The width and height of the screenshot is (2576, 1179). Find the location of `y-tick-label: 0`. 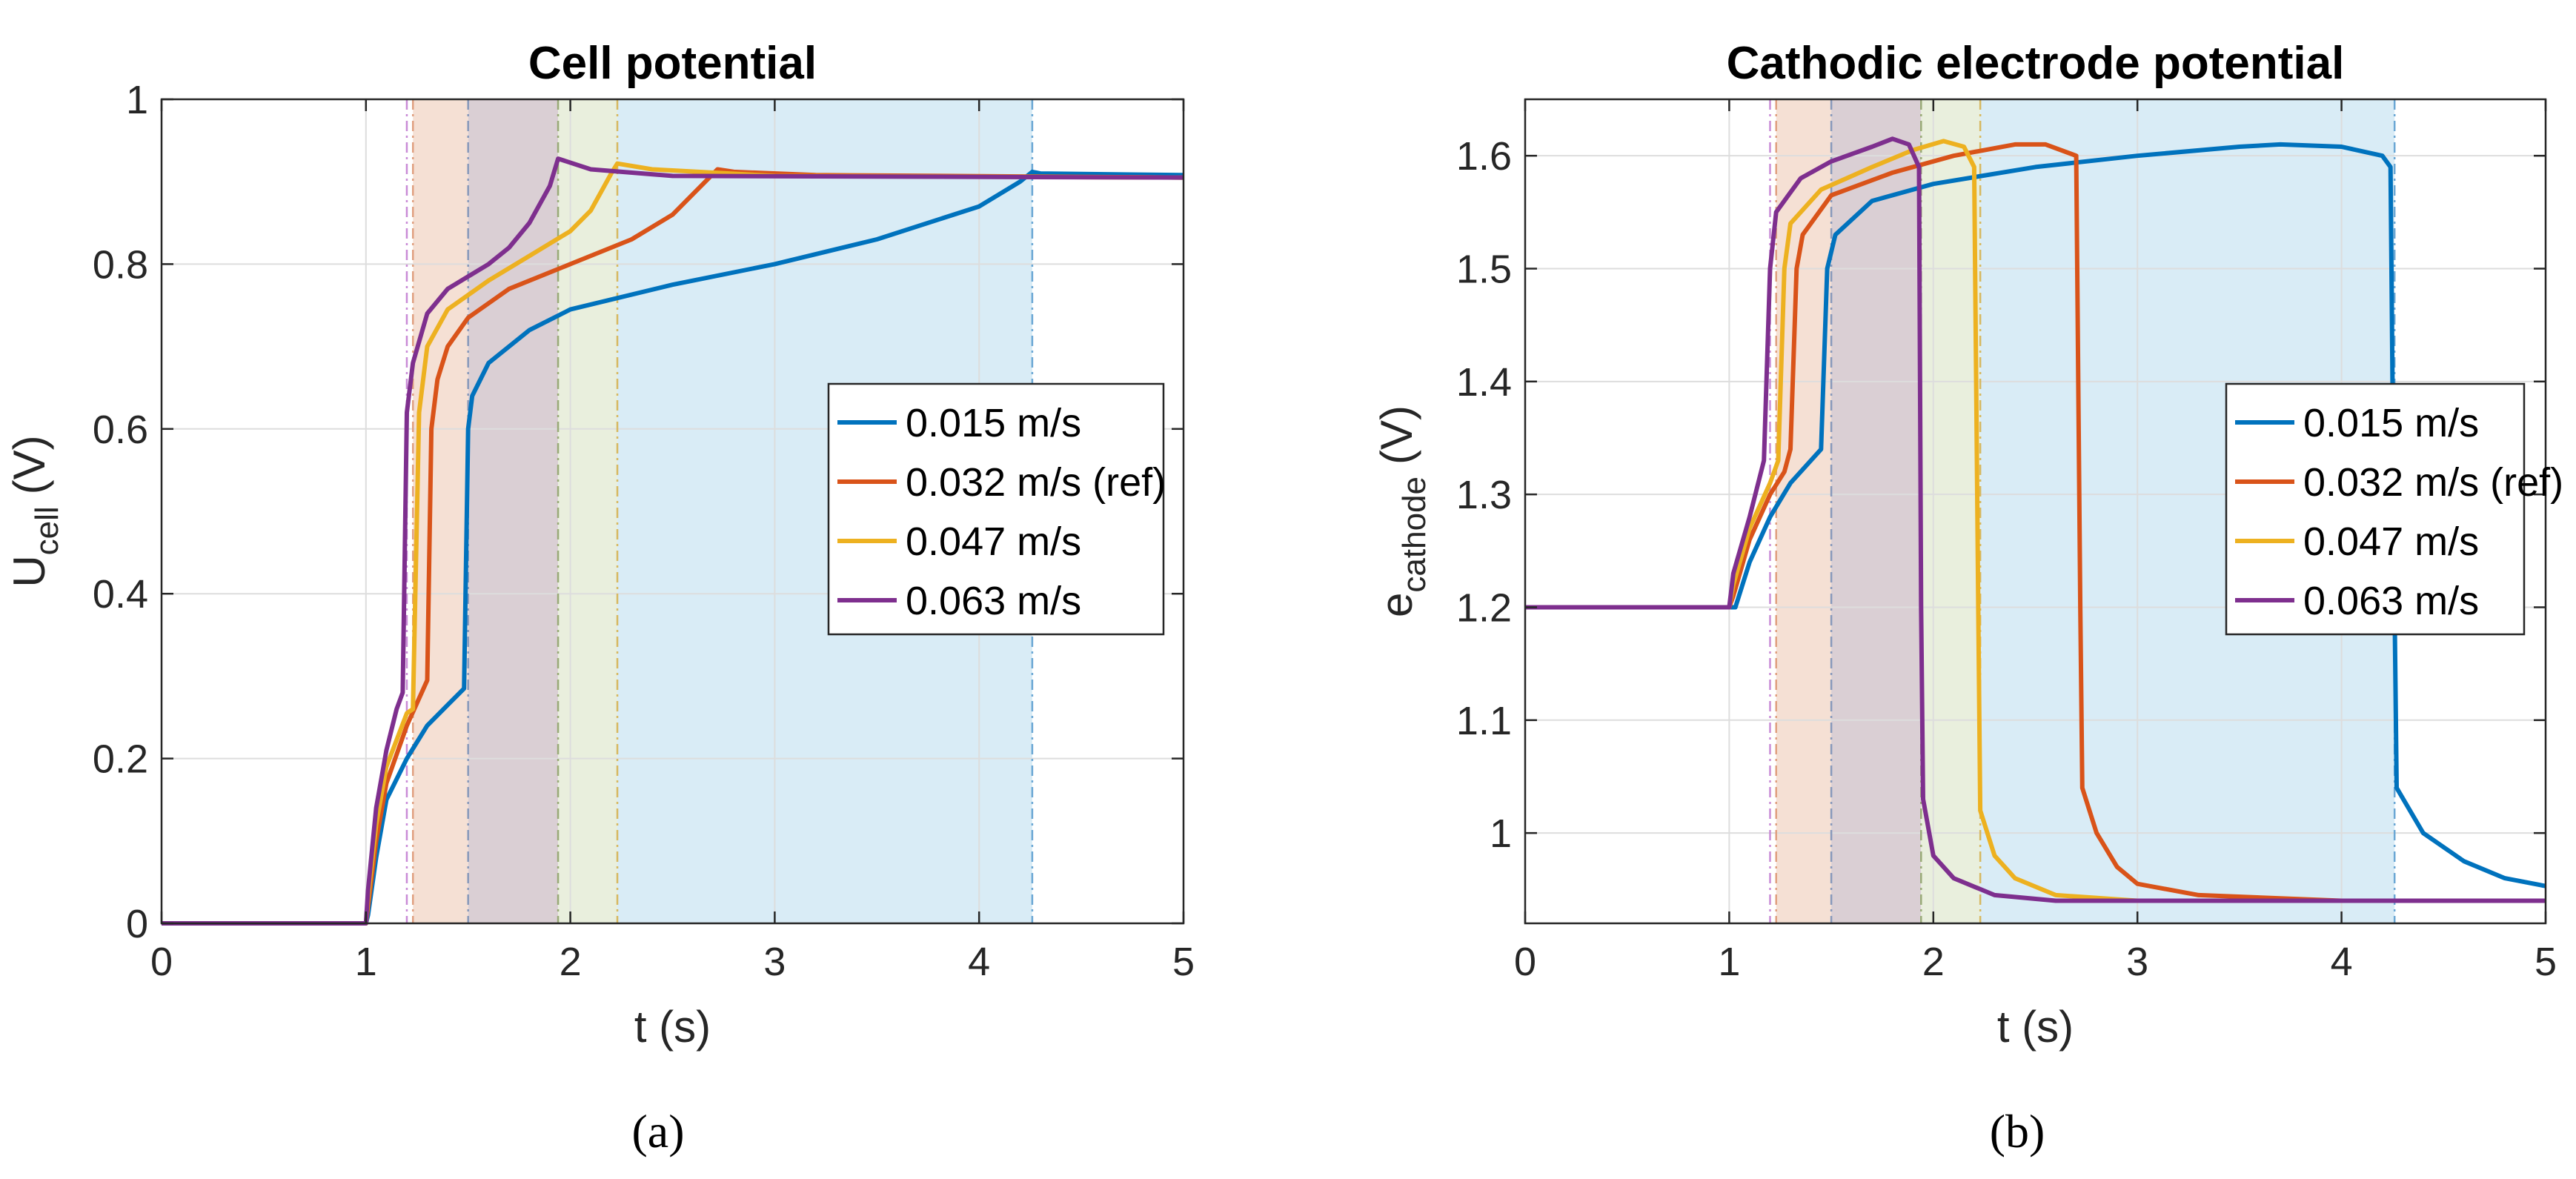

y-tick-label: 0 is located at coordinates (137, 924).